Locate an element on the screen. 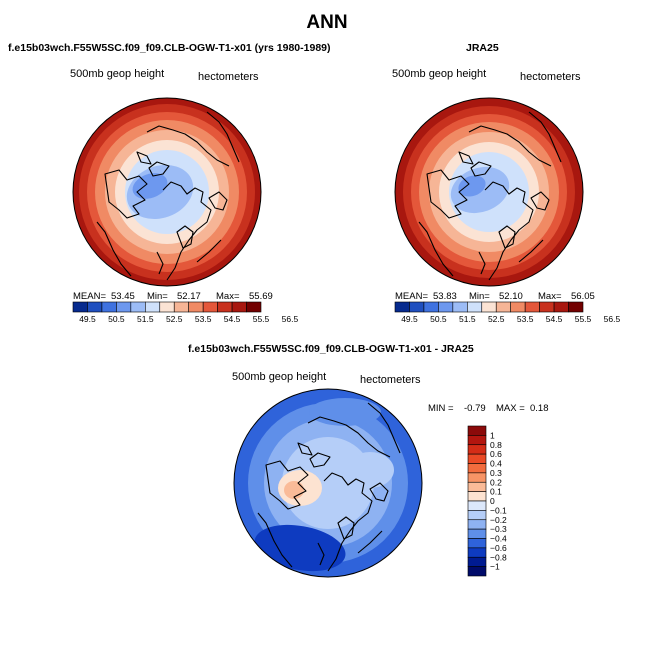  obs-field-label: 500mb geop height is located at coordinates (439, 74).